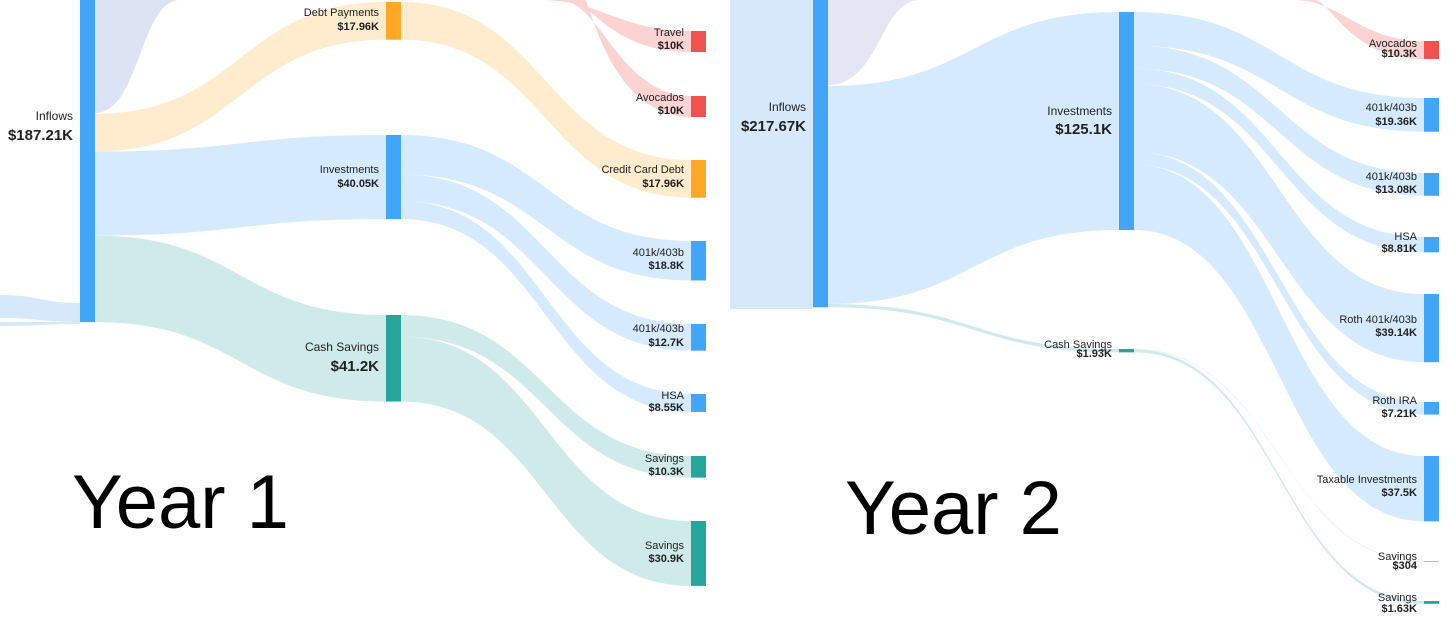  What do you see at coordinates (1083, 129) in the screenshot?
I see `node-value: $125.1K` at bounding box center [1083, 129].